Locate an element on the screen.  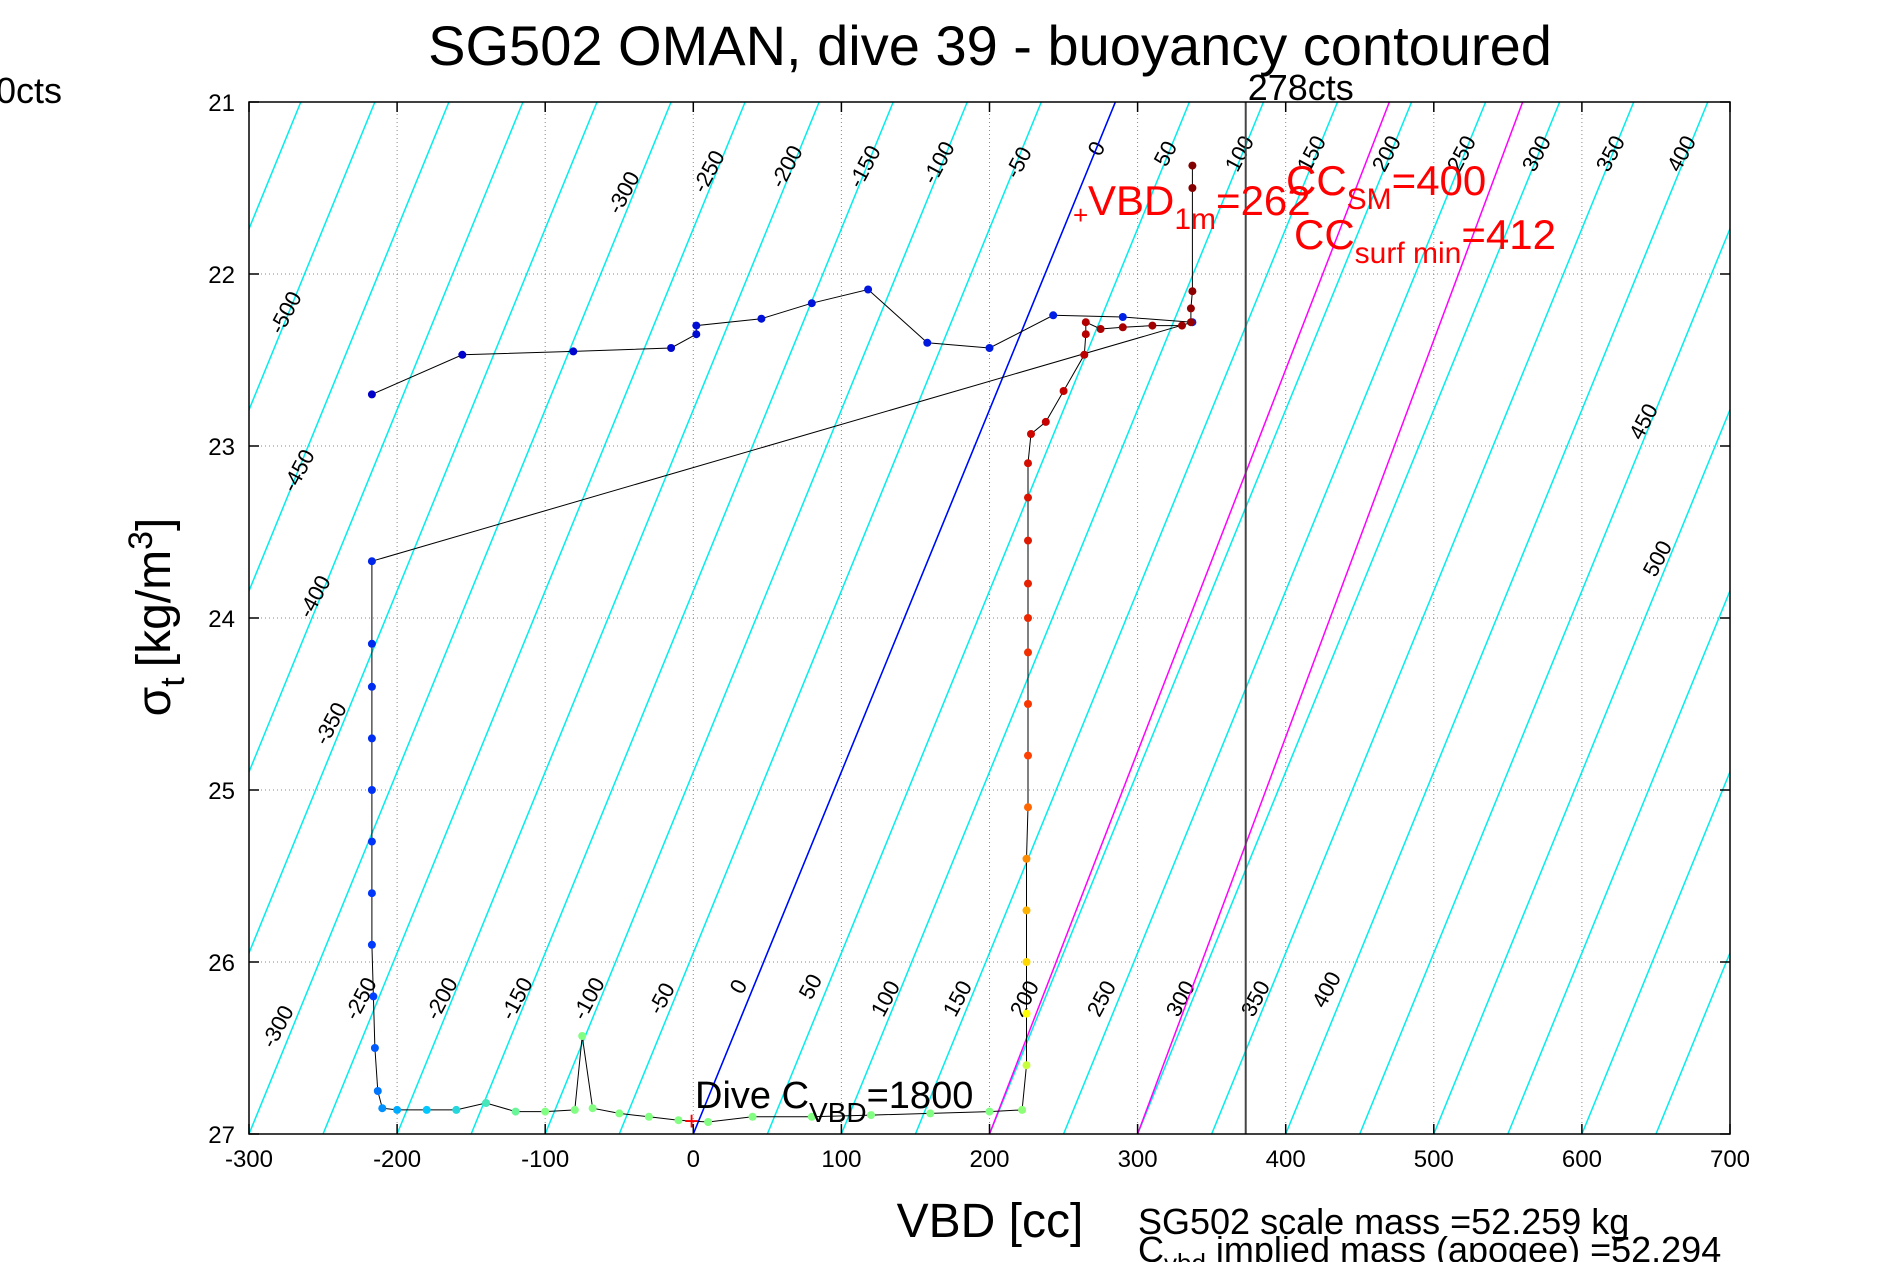
contour-label: -350 is located at coordinates (330, 723).